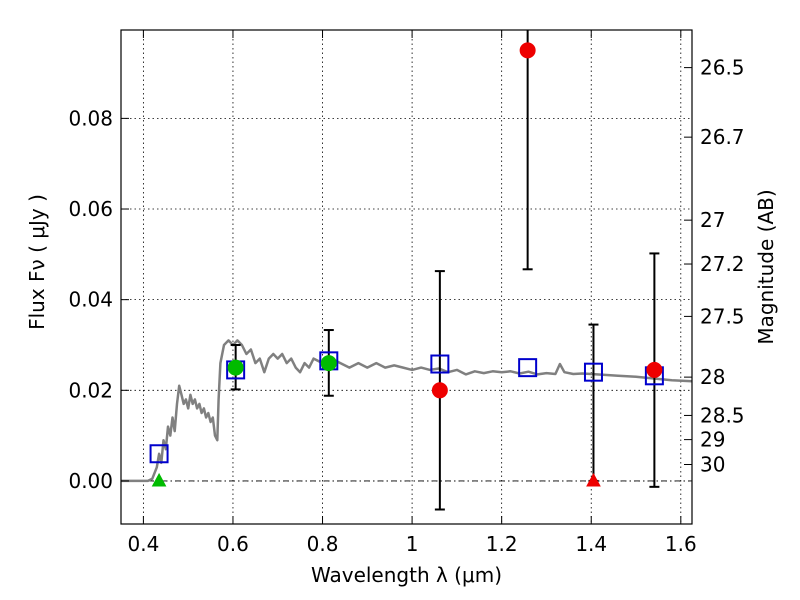 This screenshot has height=600, width=800. Describe the element at coordinates (722, 68) in the screenshot. I see `right-tick-label: 26.5` at that location.